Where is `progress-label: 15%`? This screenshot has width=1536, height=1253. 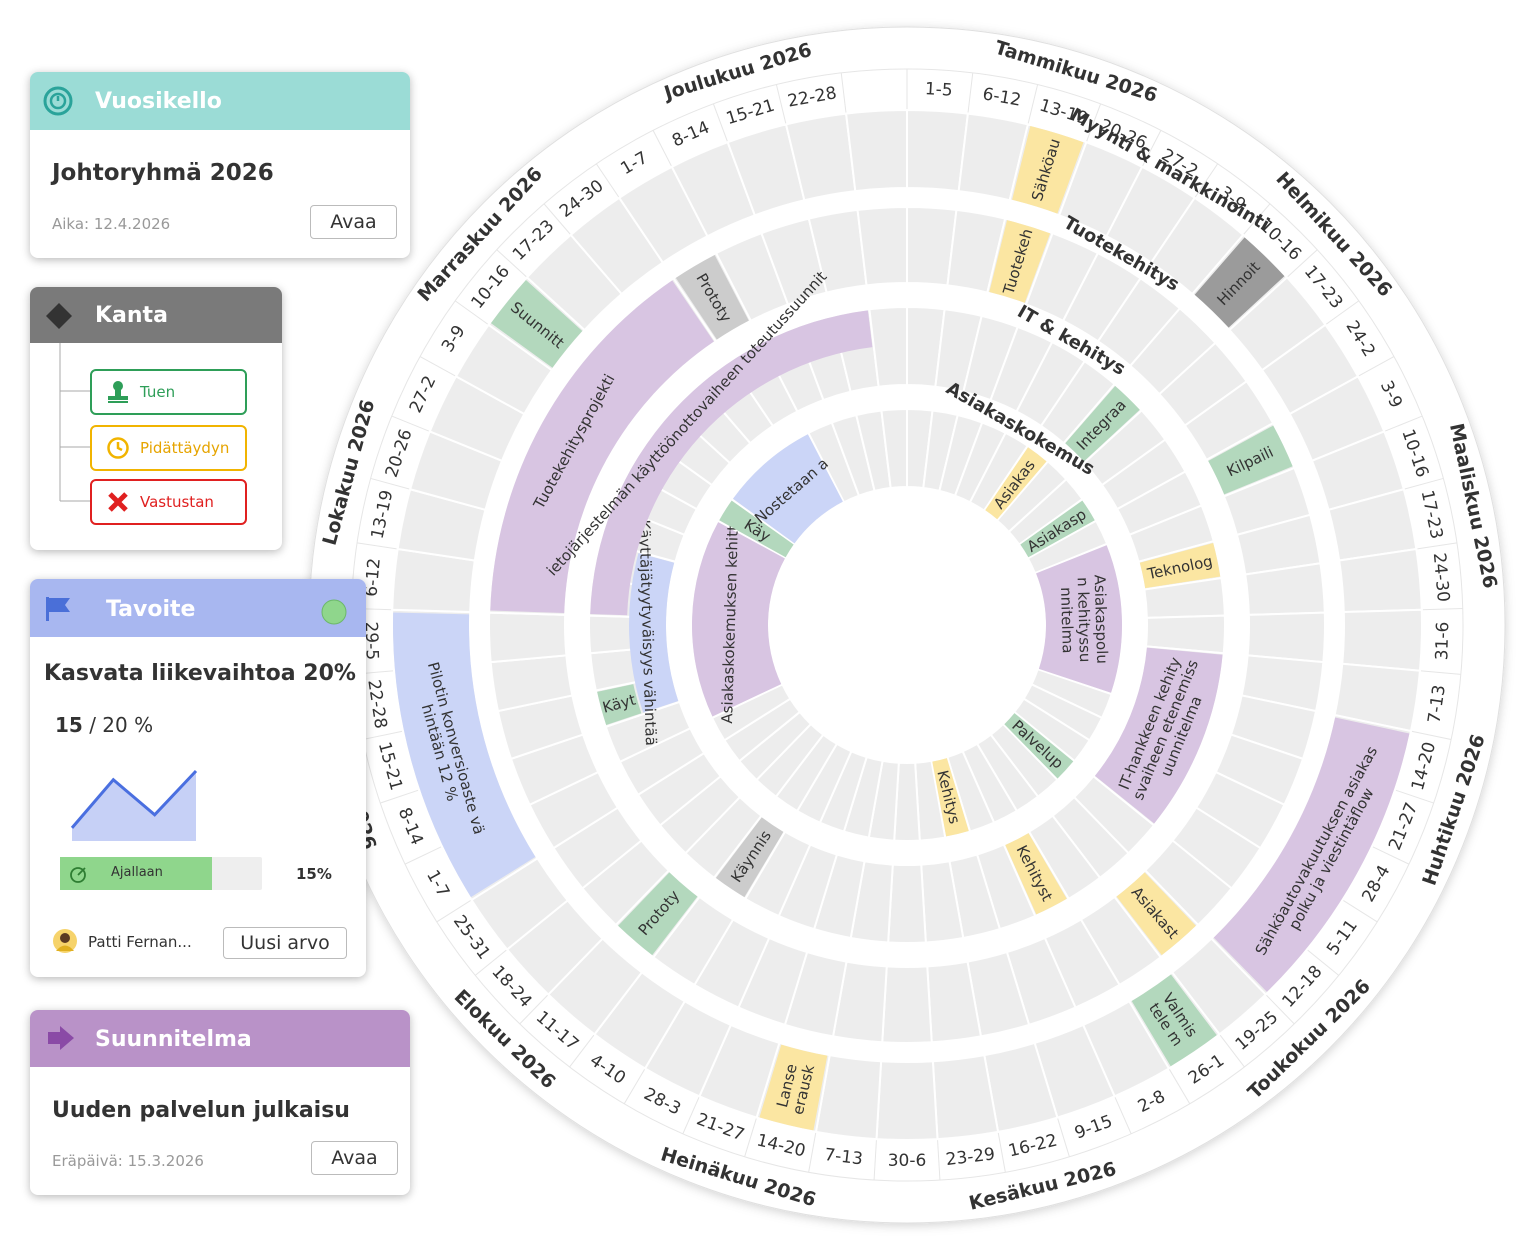 progress-label: 15% is located at coordinates (314, 874).